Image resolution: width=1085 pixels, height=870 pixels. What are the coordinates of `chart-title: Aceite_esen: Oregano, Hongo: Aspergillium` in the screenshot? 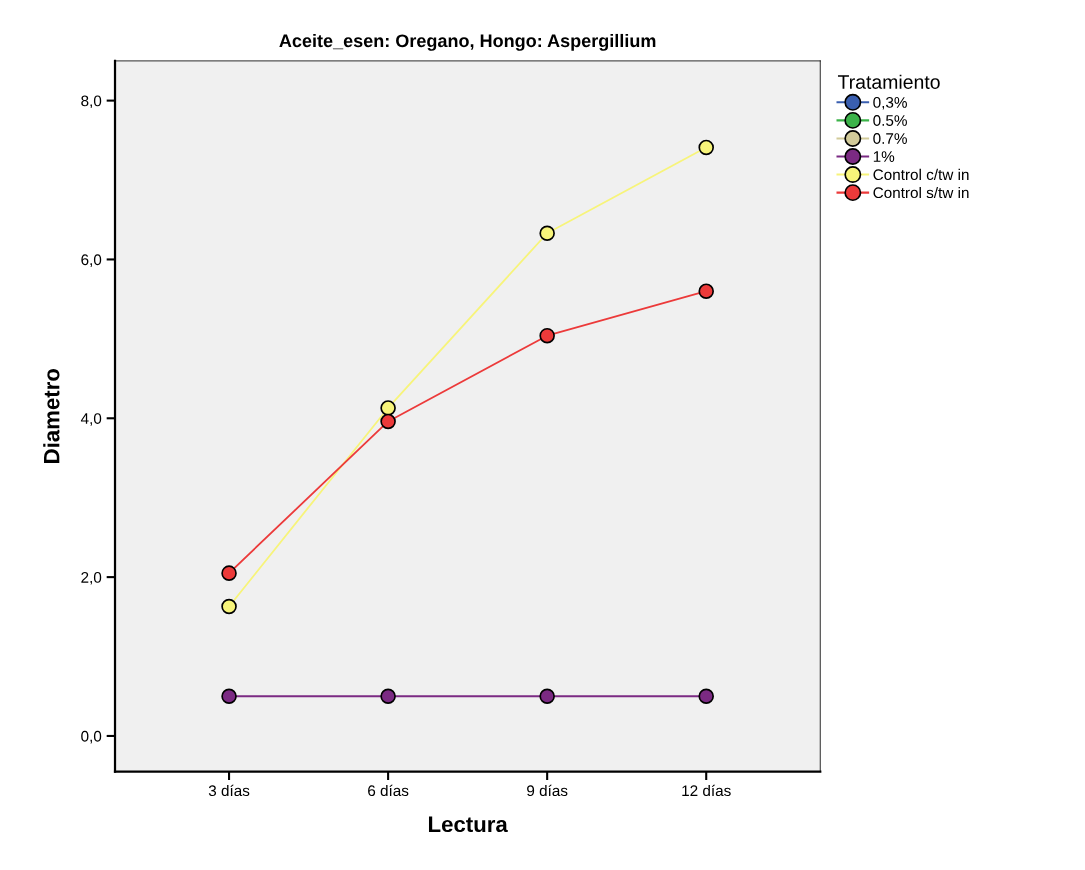 It's located at (467, 42).